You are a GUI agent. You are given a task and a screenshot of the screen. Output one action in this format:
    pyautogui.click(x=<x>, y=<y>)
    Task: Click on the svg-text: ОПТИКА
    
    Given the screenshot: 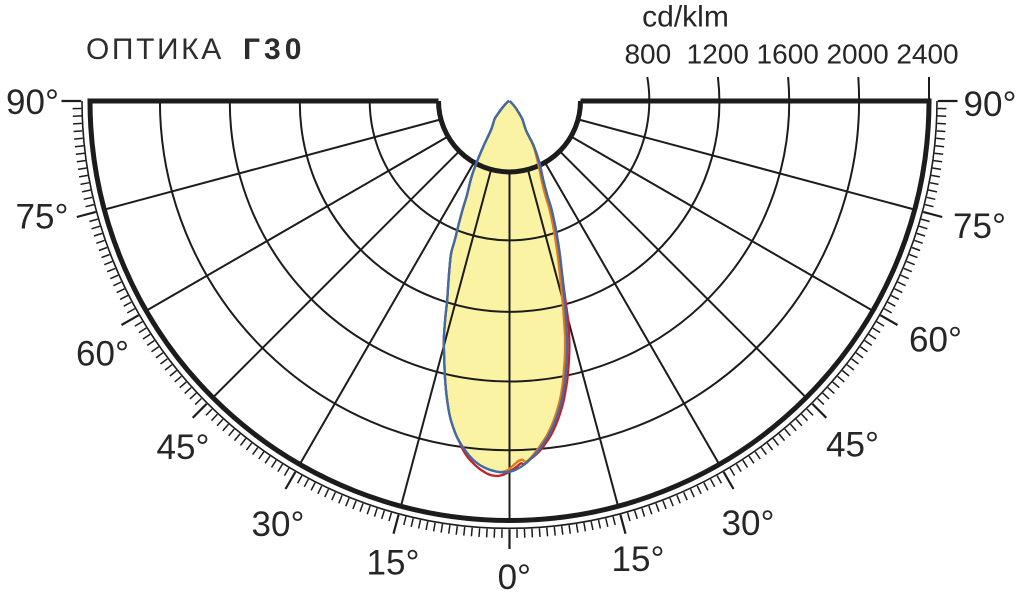 What is the action you would take?
    pyautogui.click(x=155, y=49)
    